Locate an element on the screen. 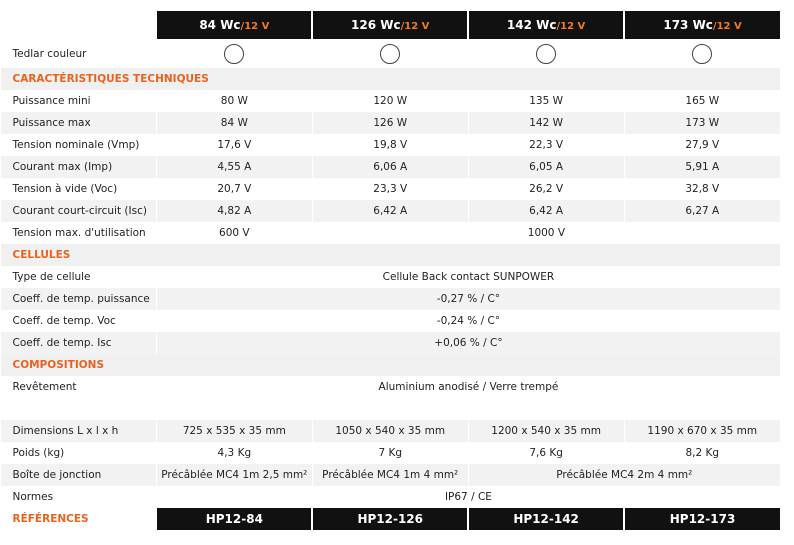  cell: 26,2 V is located at coordinates (546, 189).